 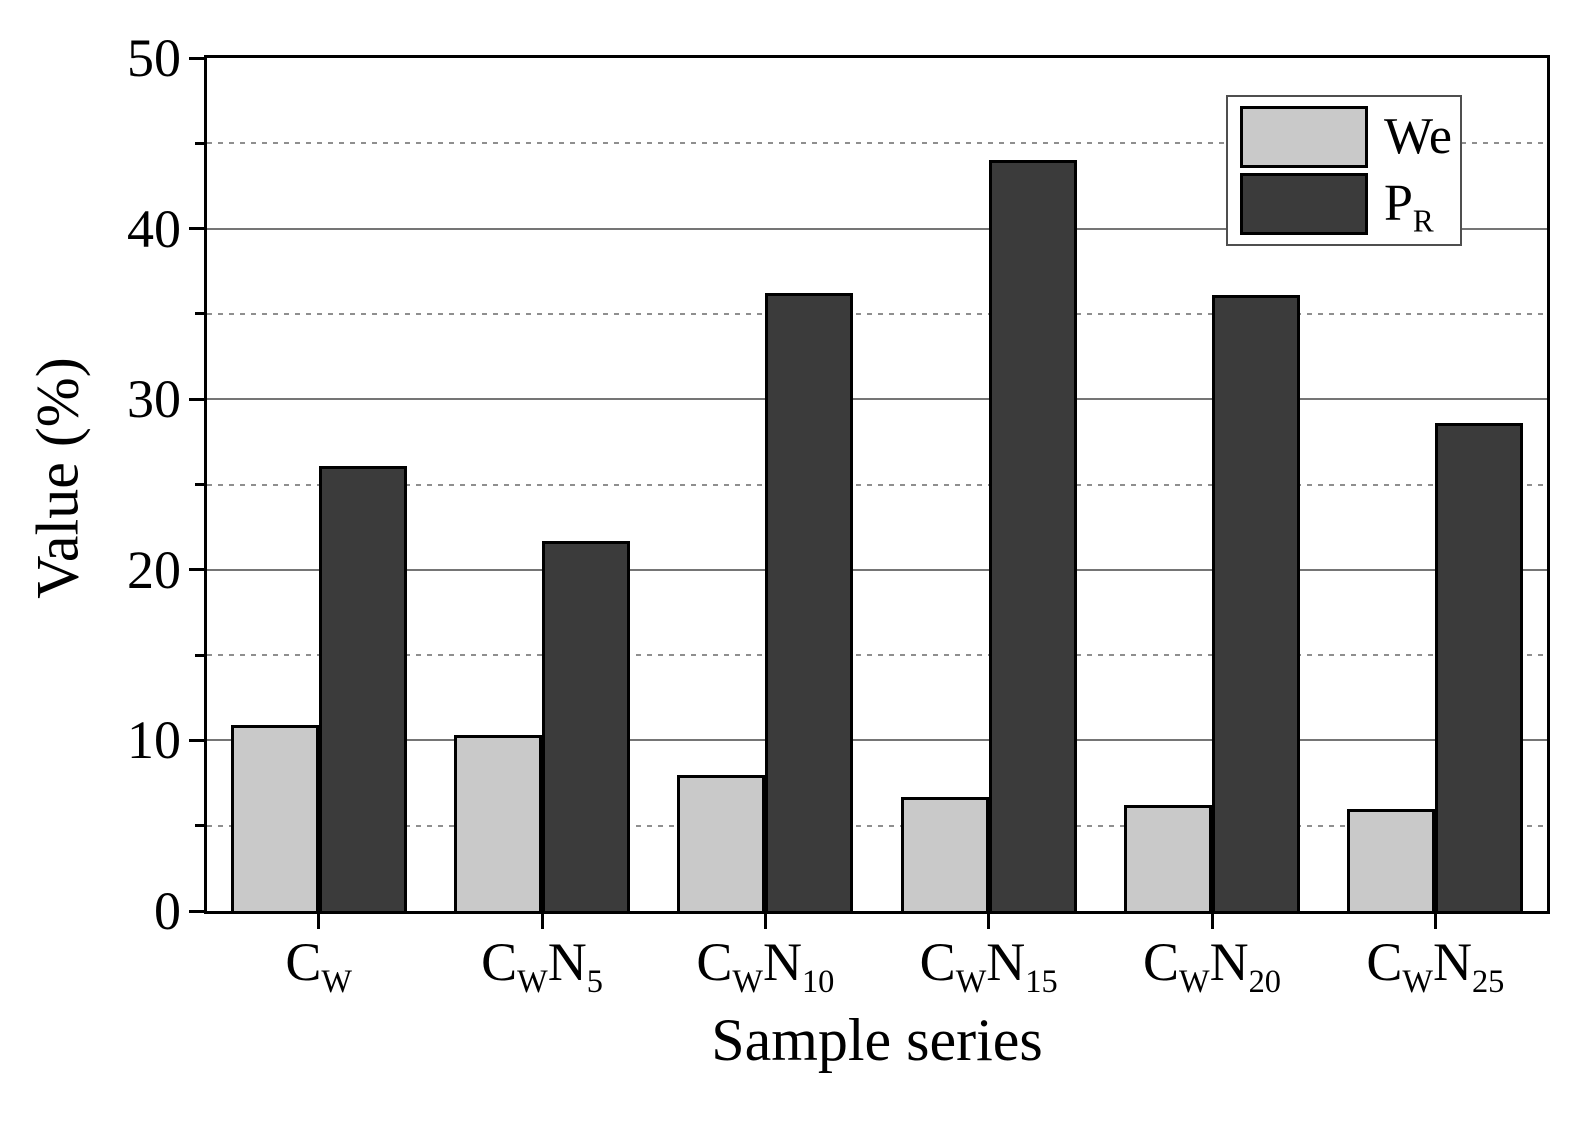 I want to click on legend-label: We, so click(x=1418, y=136).